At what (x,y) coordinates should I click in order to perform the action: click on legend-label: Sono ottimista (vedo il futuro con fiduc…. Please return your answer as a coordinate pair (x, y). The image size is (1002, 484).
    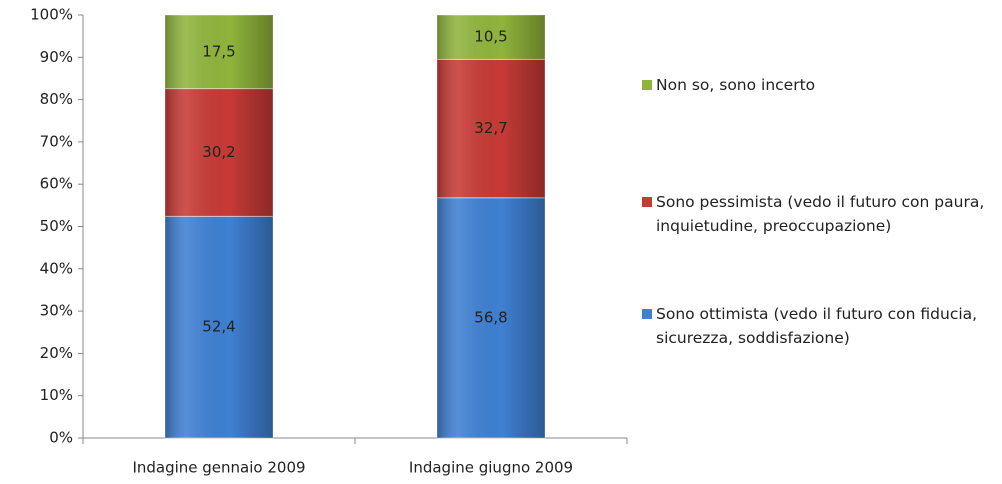
    Looking at the image, I should click on (817, 326).